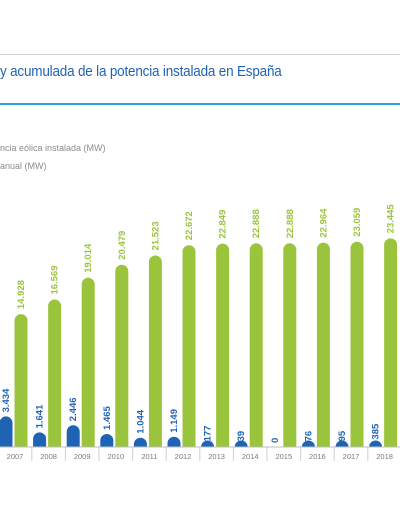 The height and width of the screenshot is (516, 400). I want to click on data-label-cumulative-2014: 22.888, so click(256, 223).